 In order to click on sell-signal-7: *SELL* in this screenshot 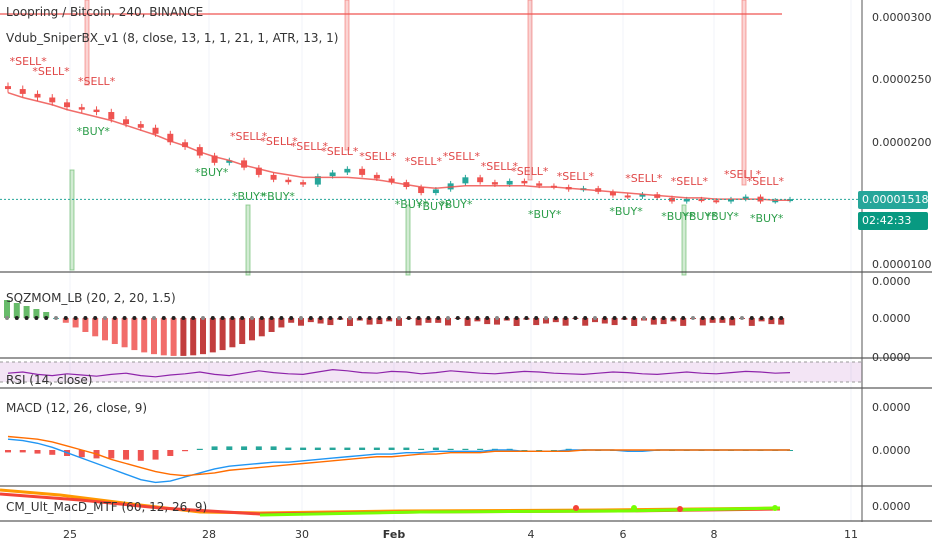, I will do `click(378, 156)`.